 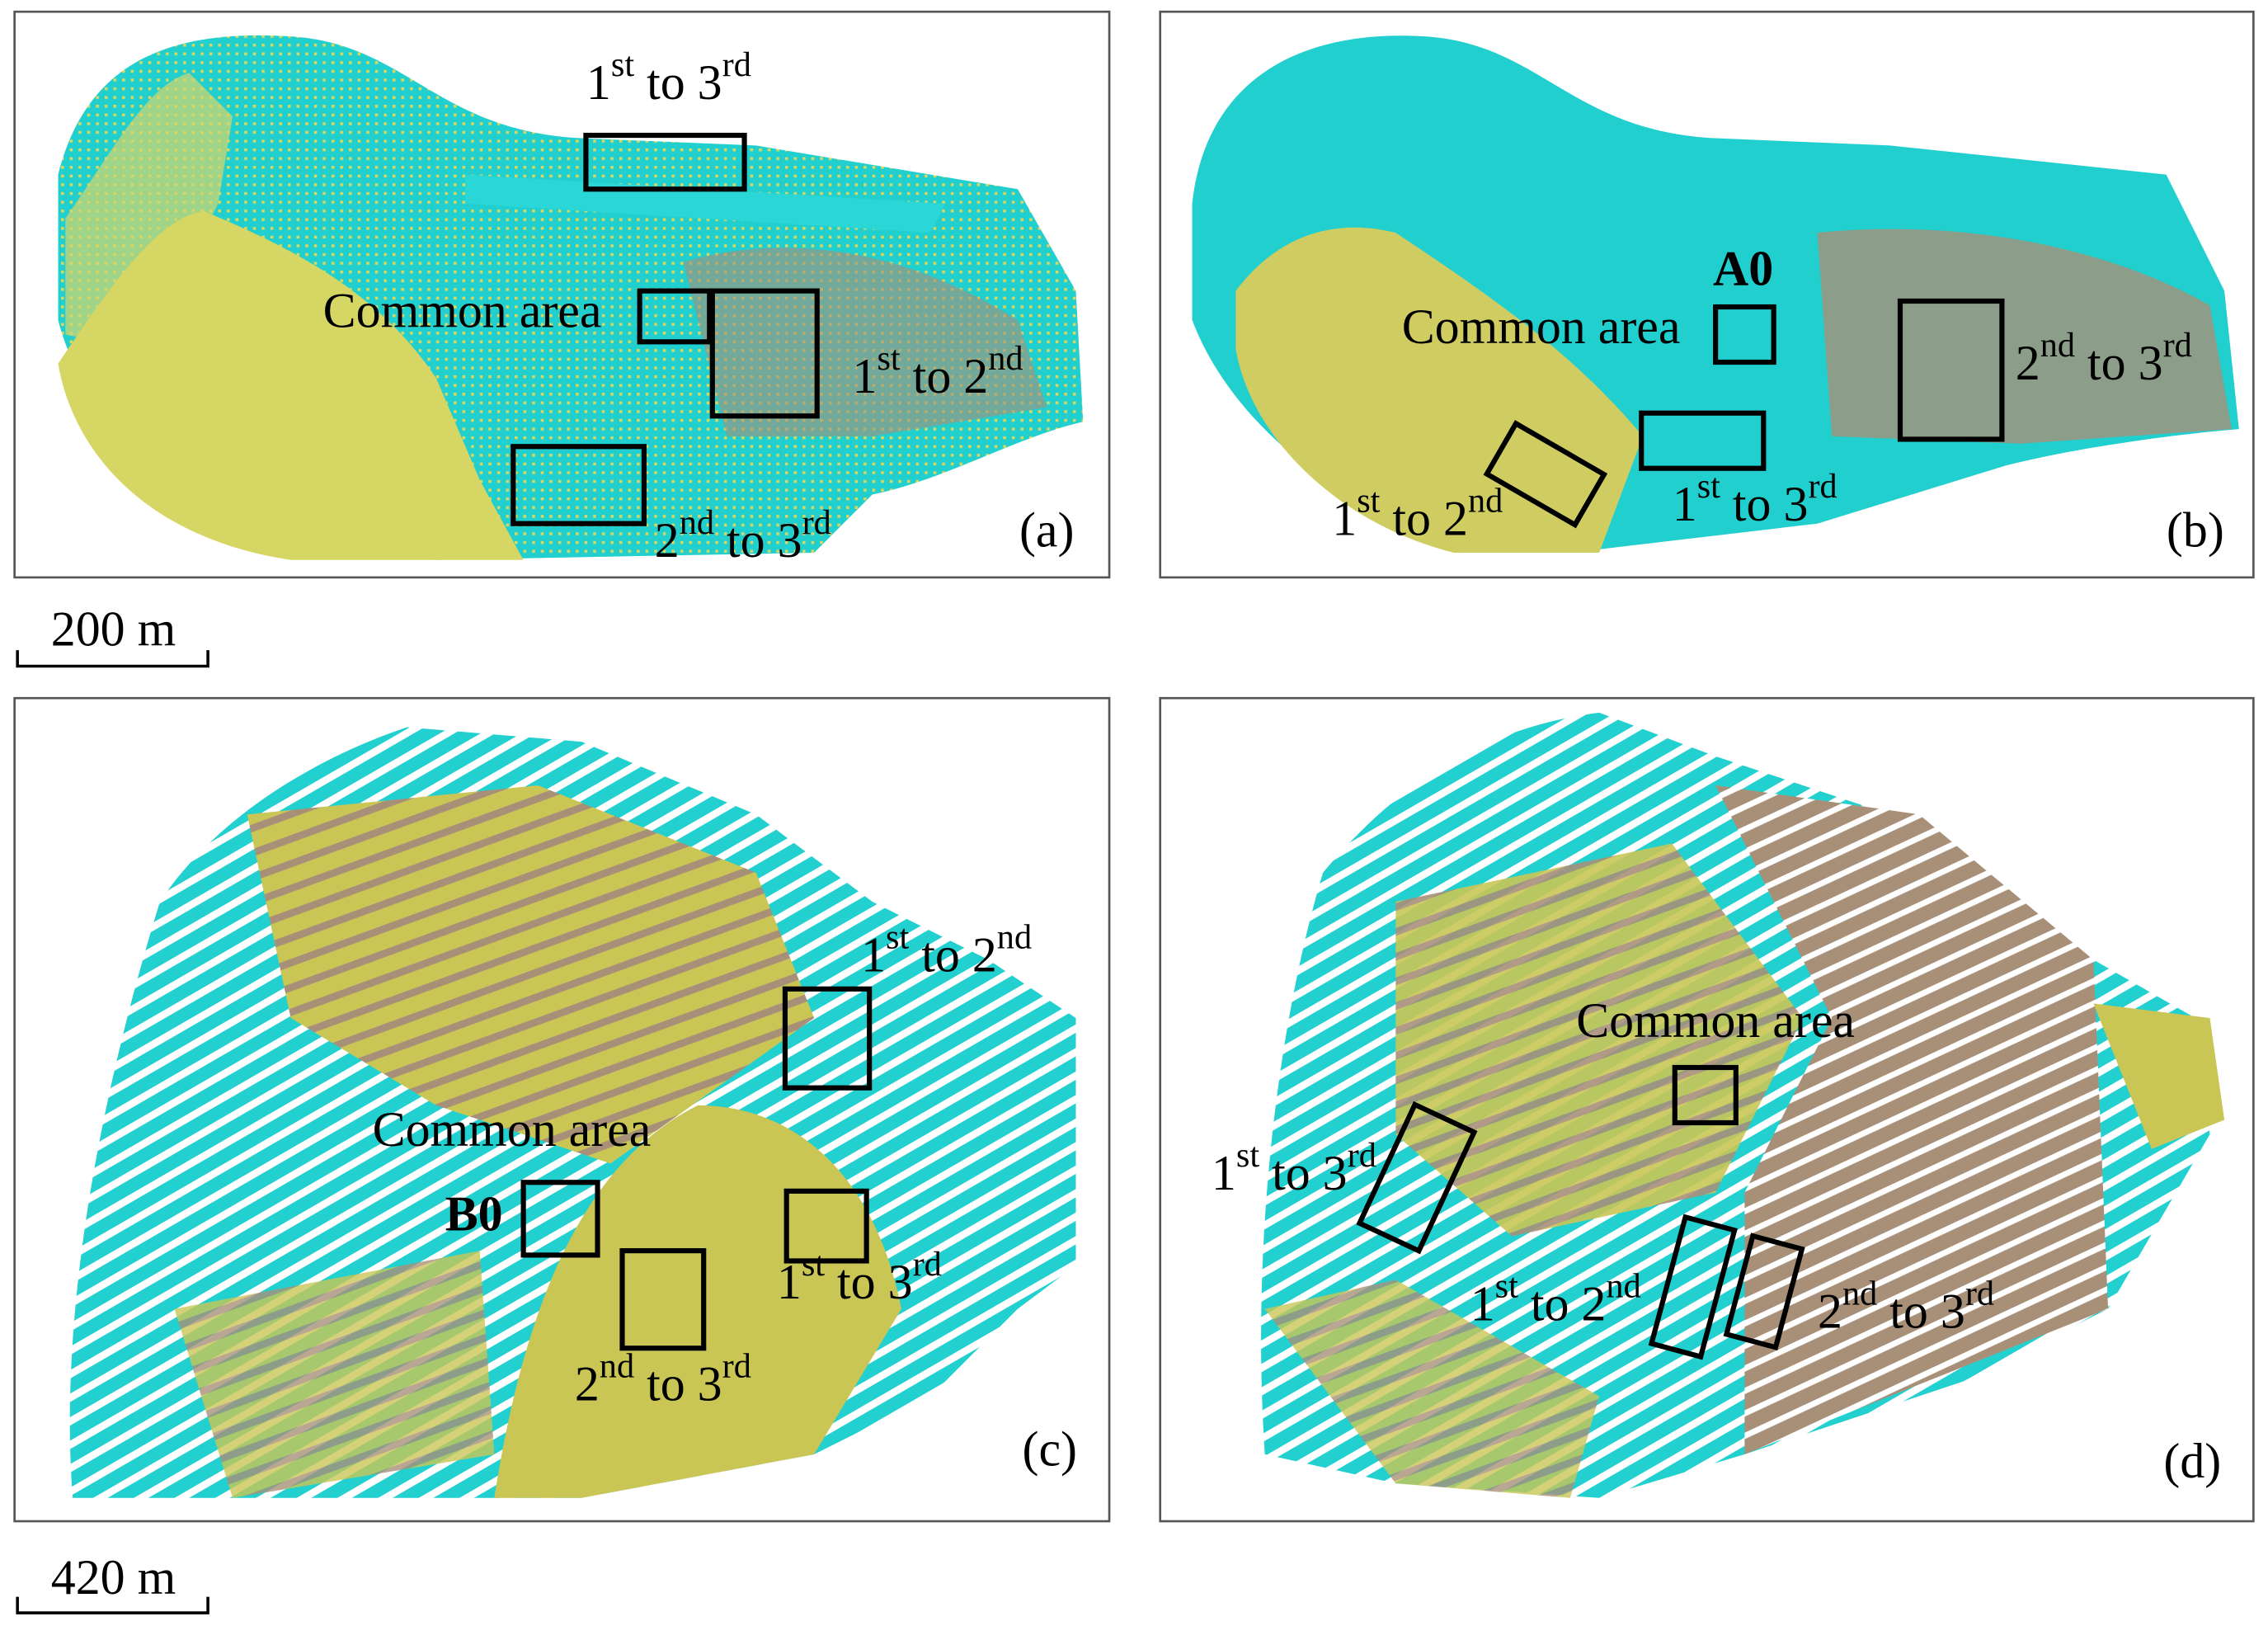 What do you see at coordinates (114, 628) in the screenshot?
I see `scale-label: 200 m` at bounding box center [114, 628].